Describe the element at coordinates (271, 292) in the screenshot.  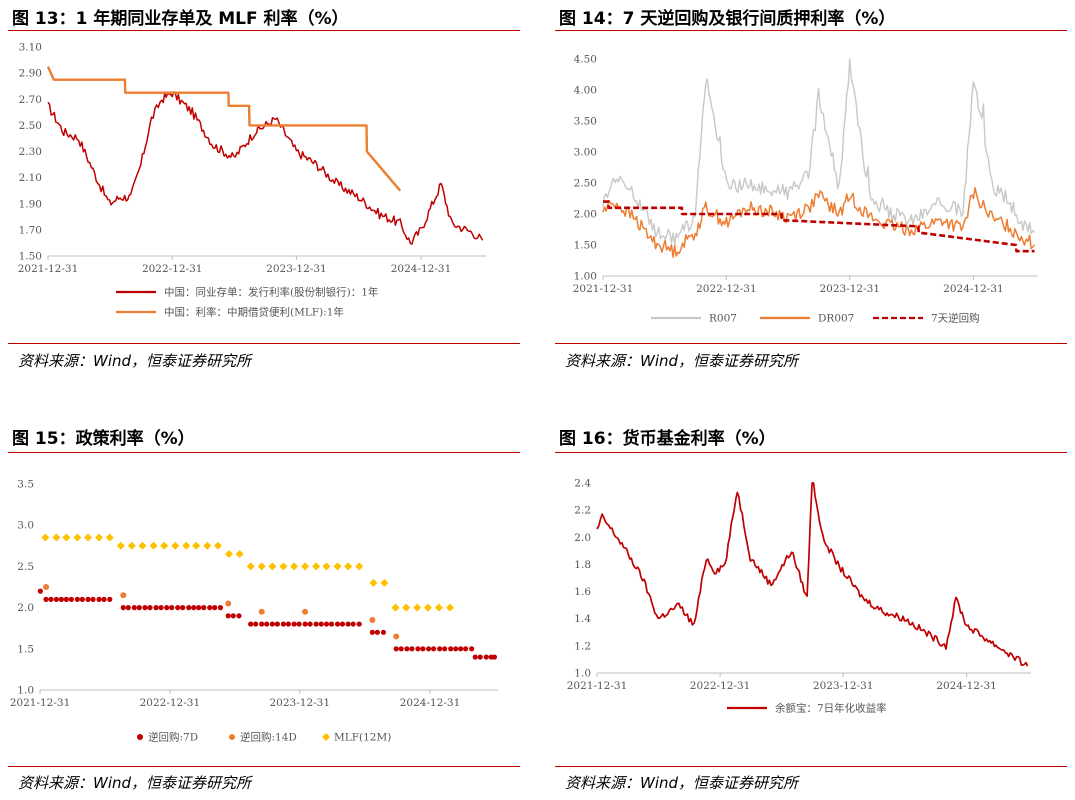
I see `legend-label: 中国：同业存单：发行利率(股份制银行)：1年` at that location.